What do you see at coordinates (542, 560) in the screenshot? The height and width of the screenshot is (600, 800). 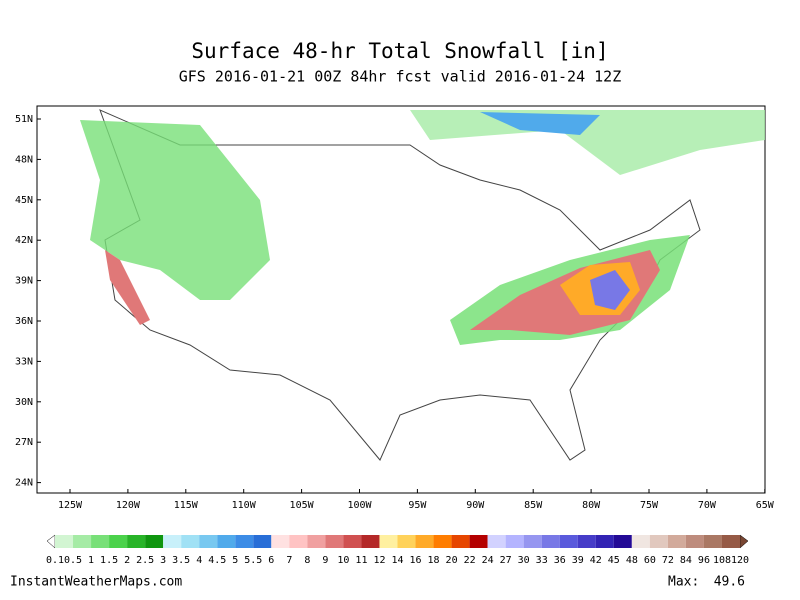 I see `colorbar-label: 33` at bounding box center [542, 560].